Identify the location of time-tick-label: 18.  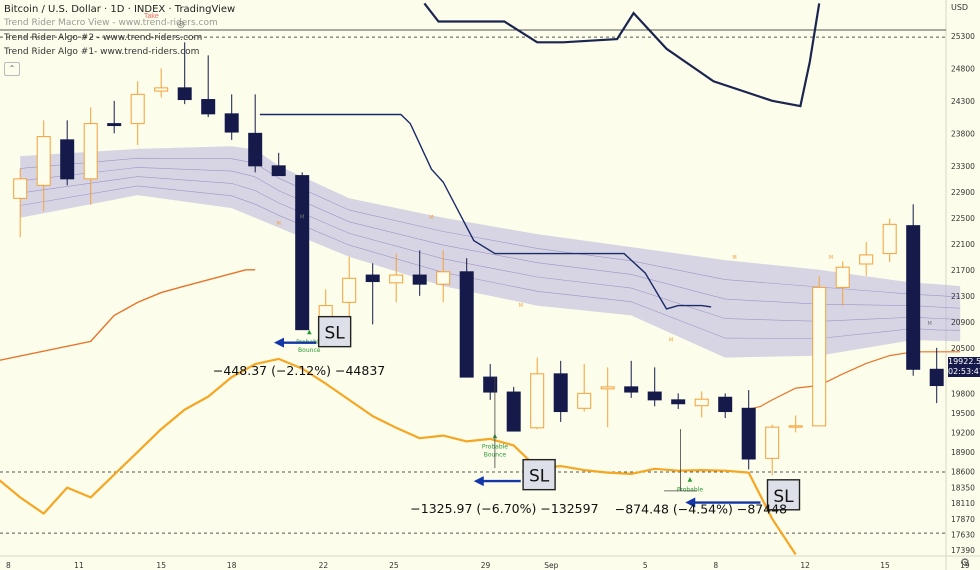
(232, 565).